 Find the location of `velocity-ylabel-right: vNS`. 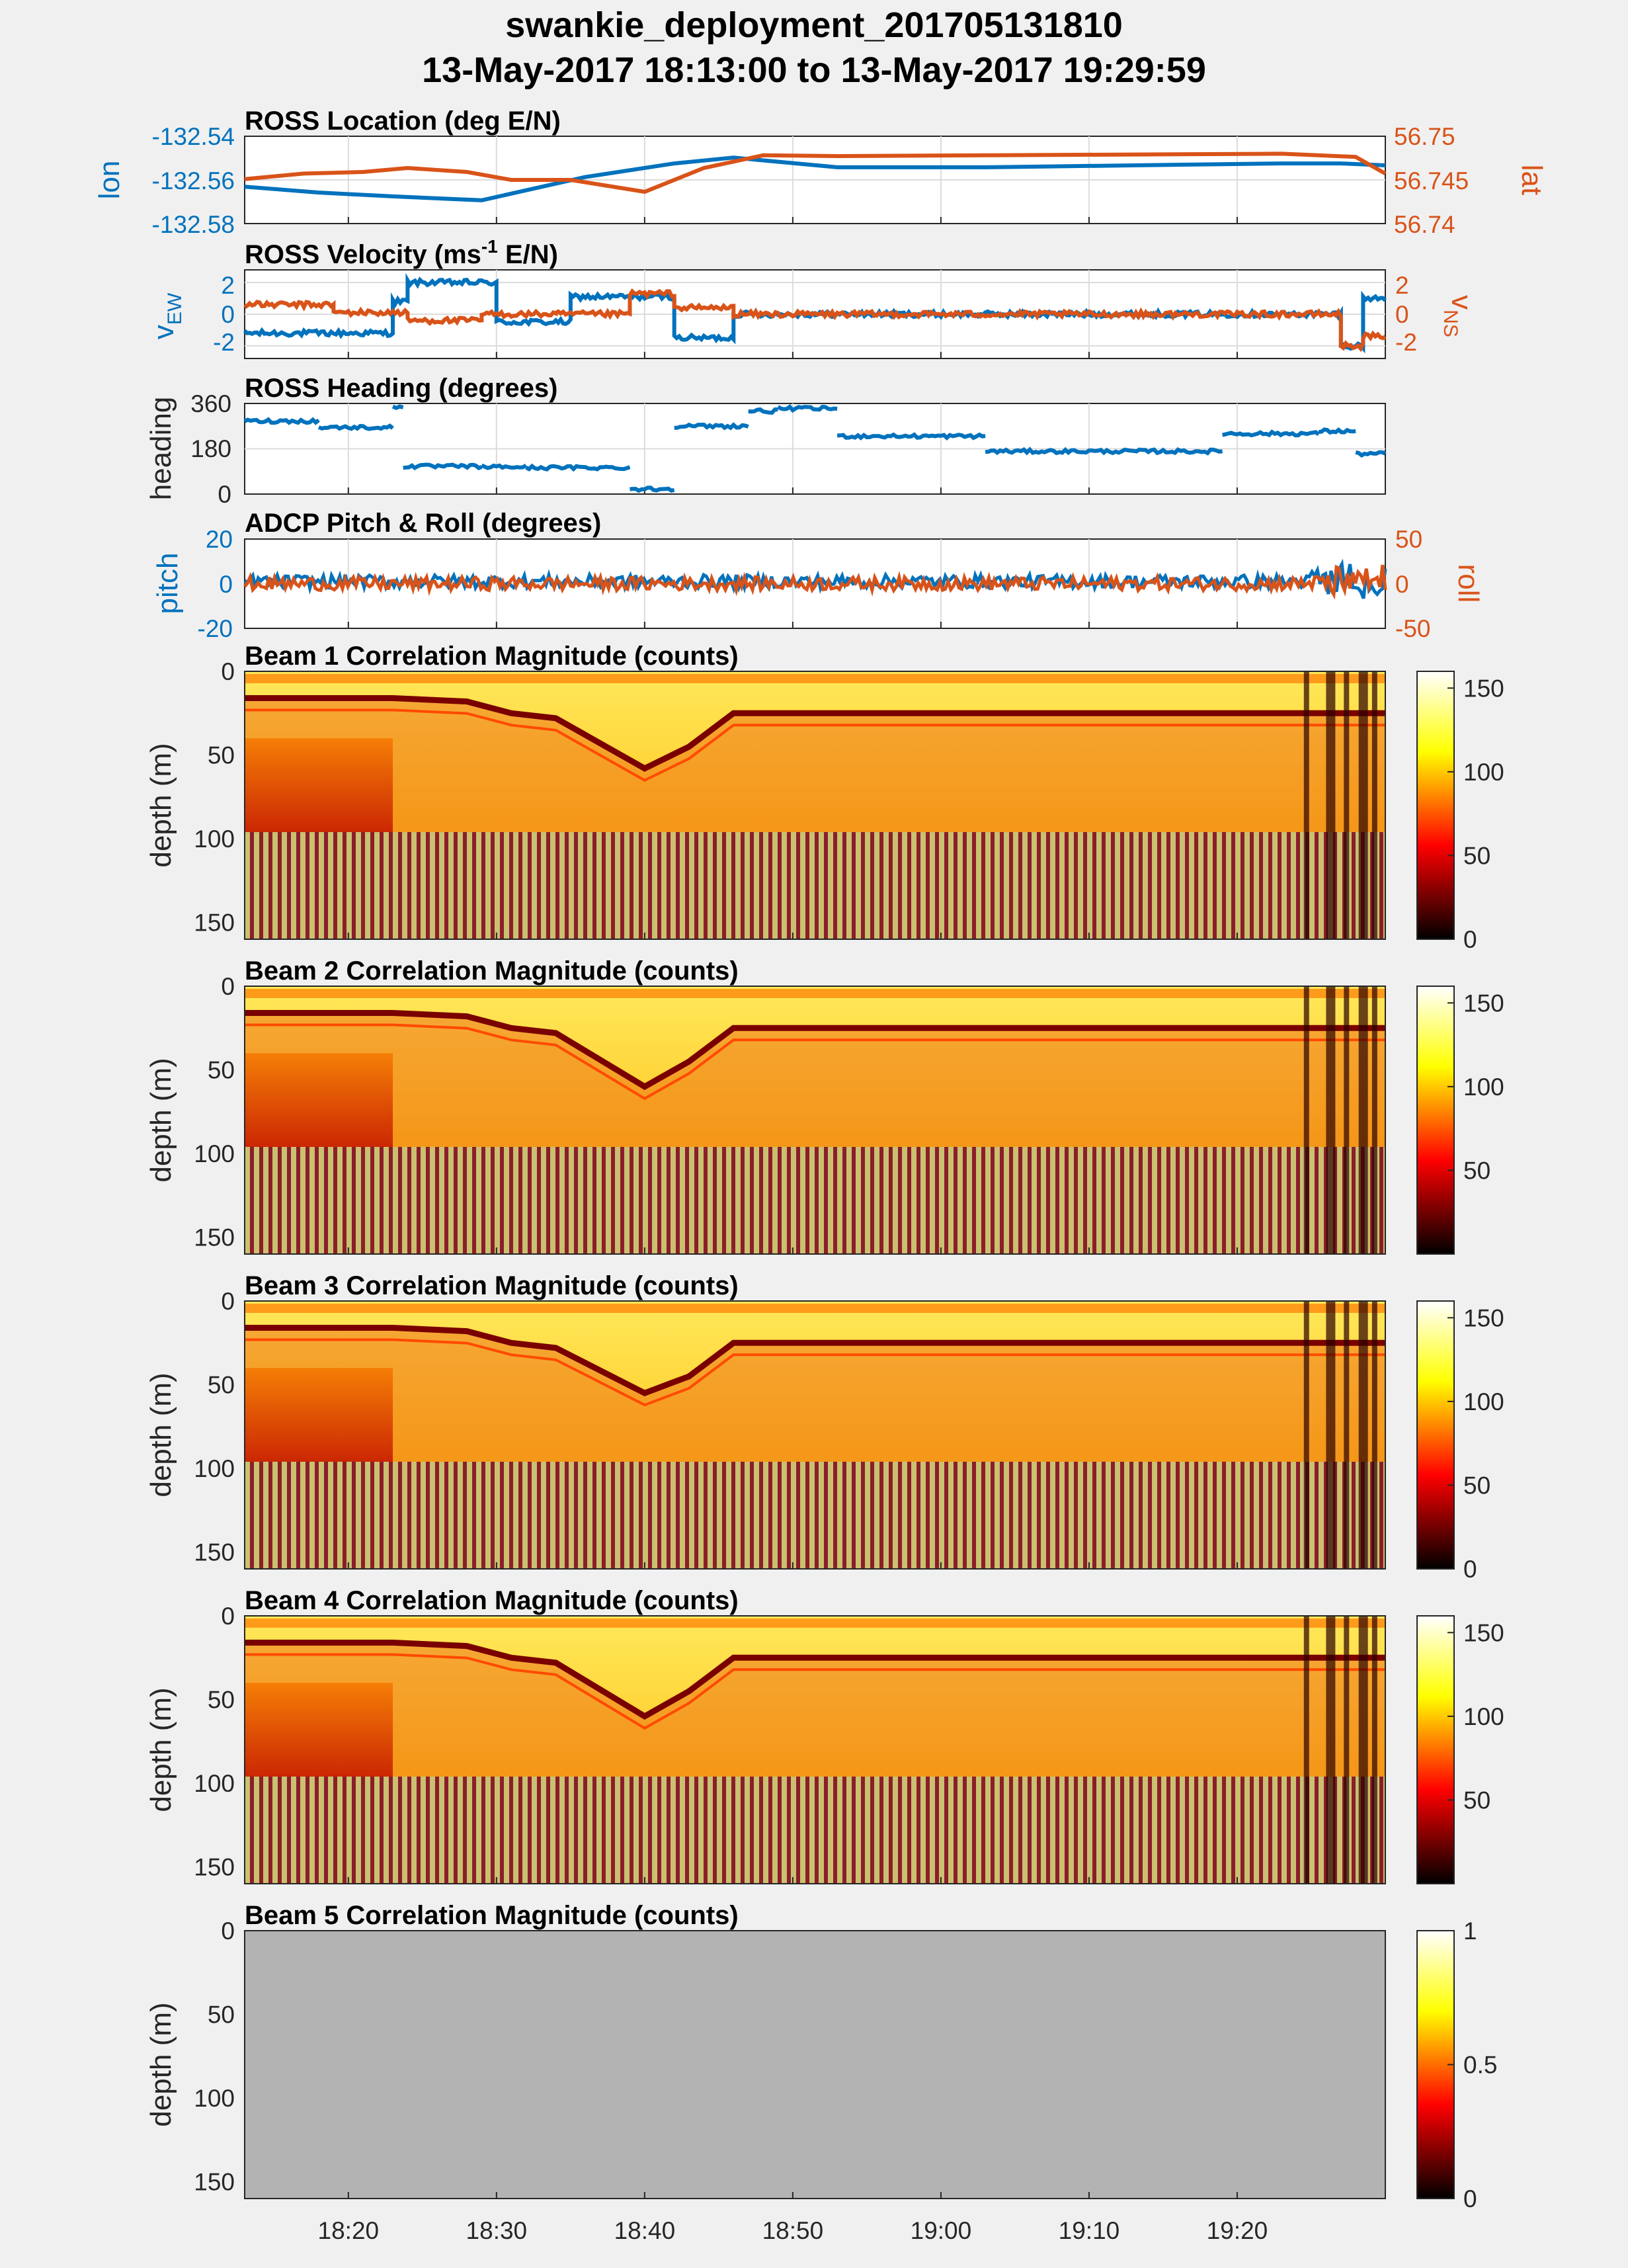

velocity-ylabel-right: vNS is located at coordinates (1459, 316).